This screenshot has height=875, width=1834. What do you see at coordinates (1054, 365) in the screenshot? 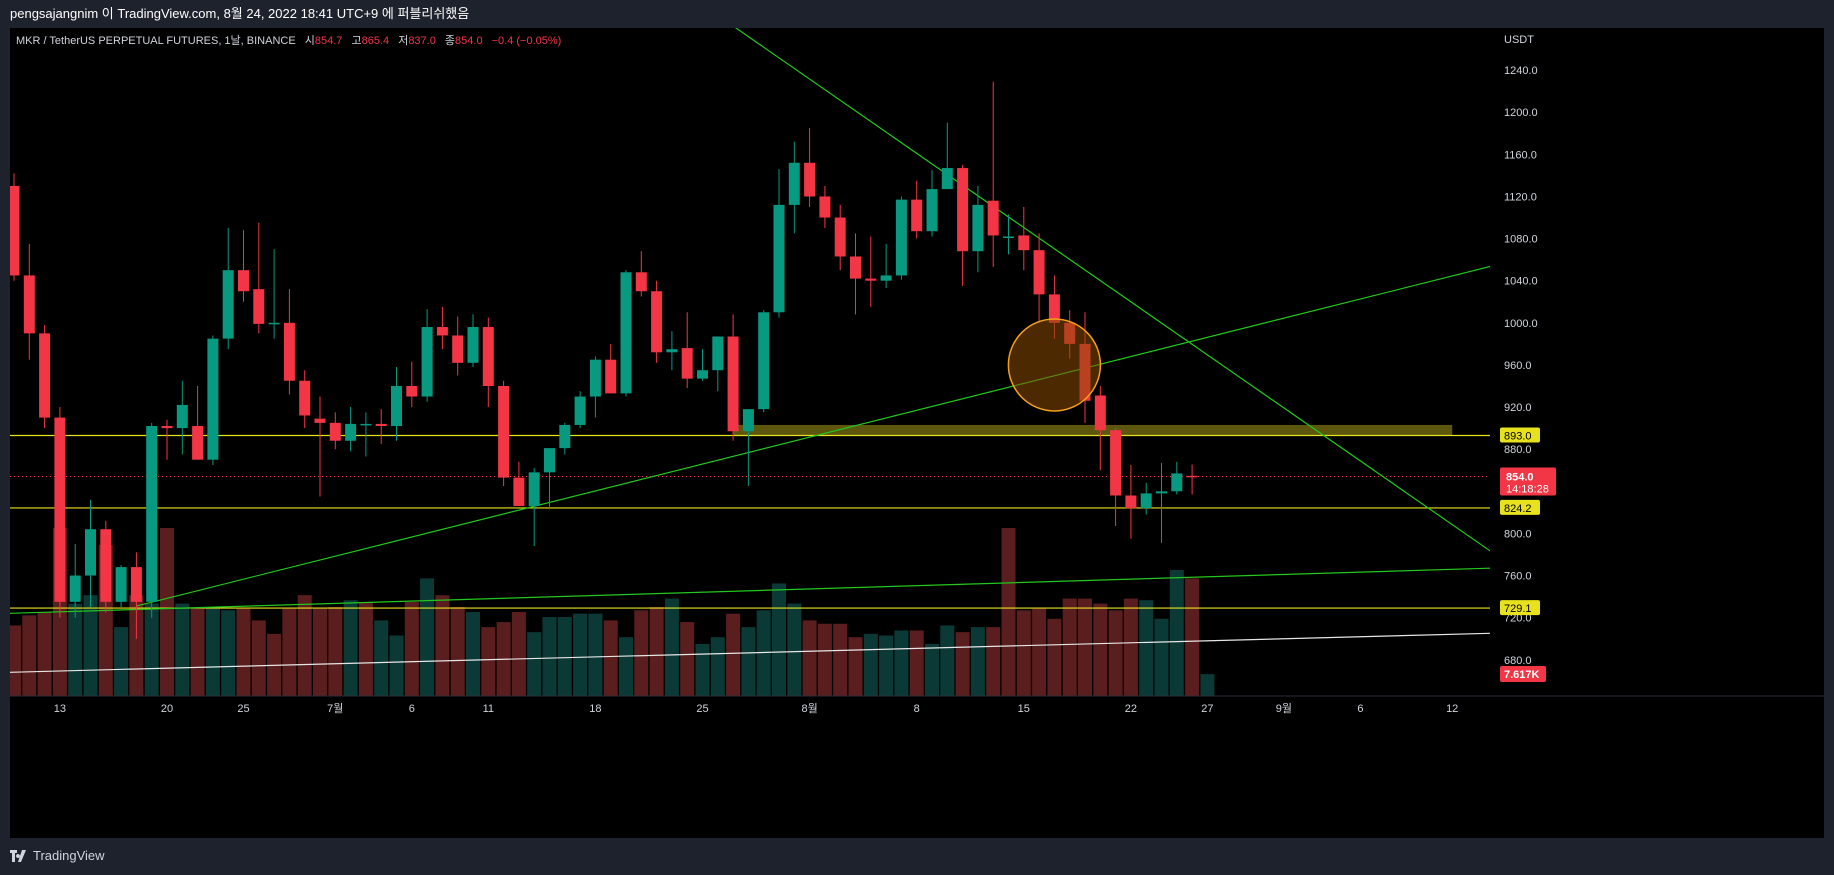
I see `highlight-circle` at bounding box center [1054, 365].